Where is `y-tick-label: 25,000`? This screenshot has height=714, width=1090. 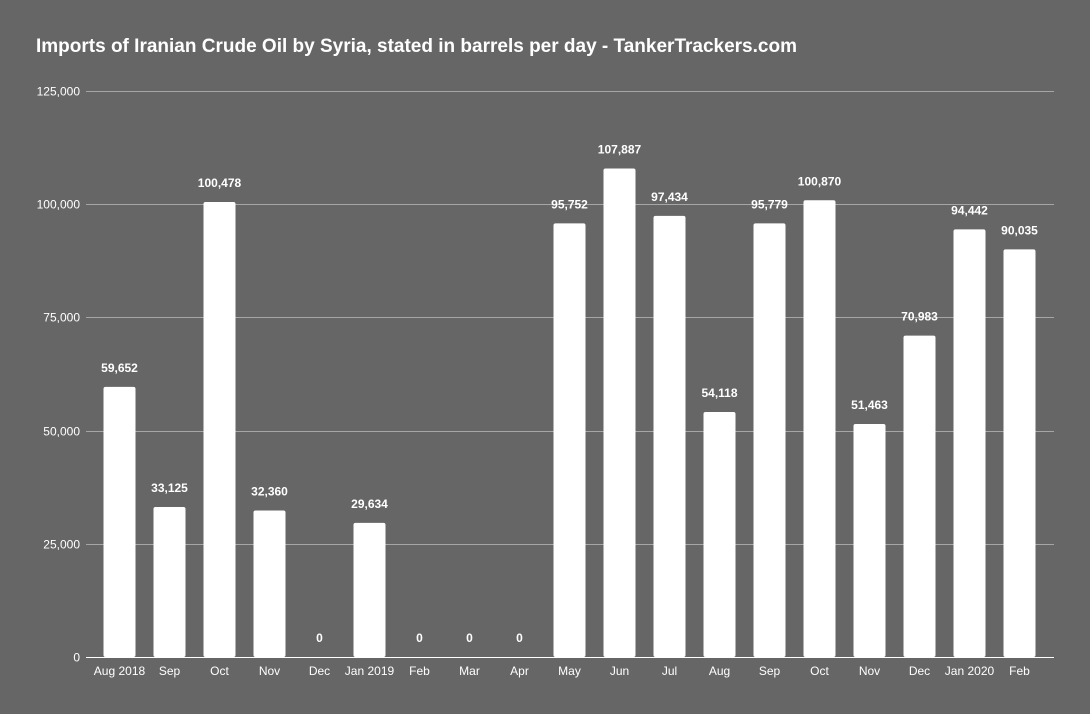 y-tick-label: 25,000 is located at coordinates (61, 545).